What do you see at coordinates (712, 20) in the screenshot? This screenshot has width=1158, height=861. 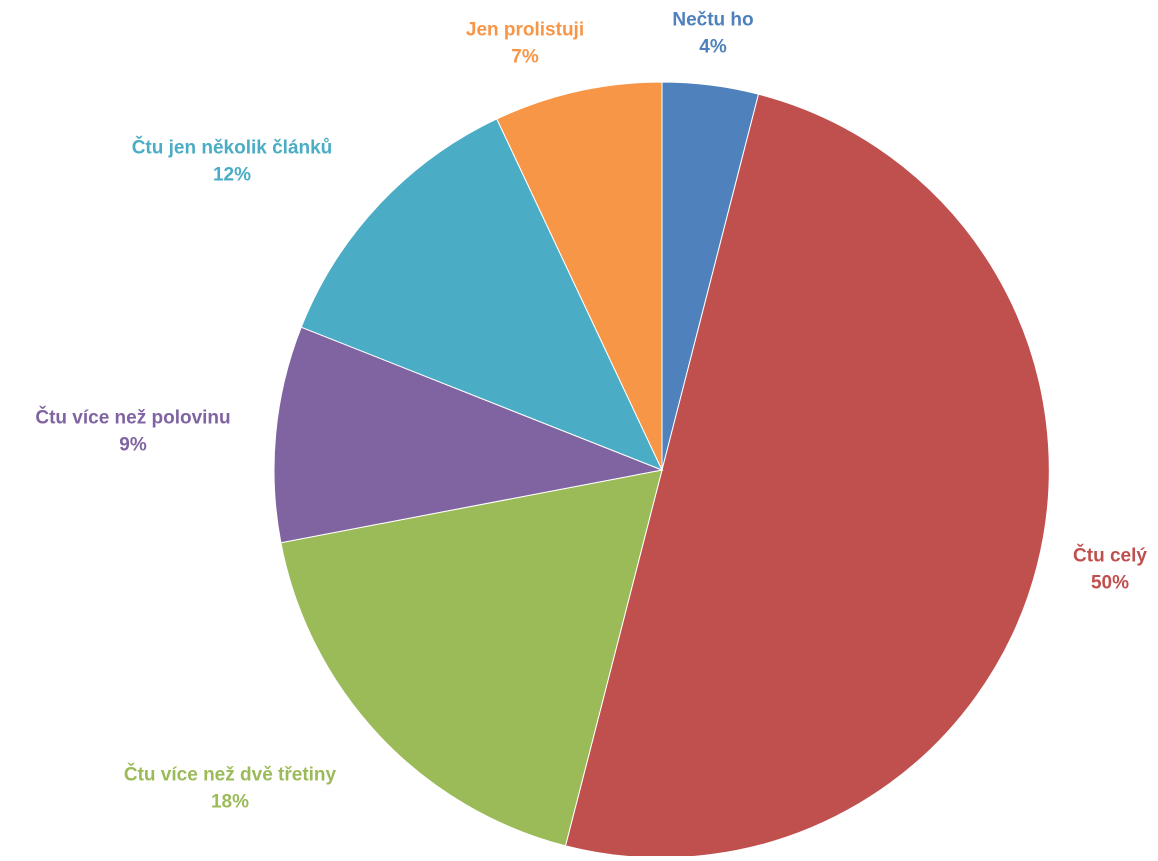 I see `slice-category-label: Nečtu ho` at bounding box center [712, 20].